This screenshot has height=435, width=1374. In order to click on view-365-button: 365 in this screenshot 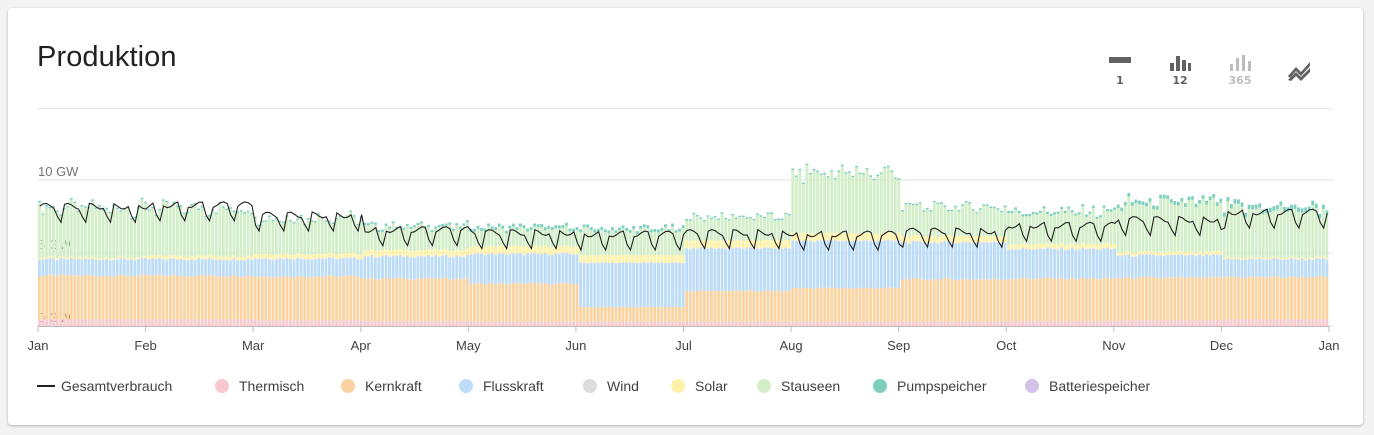, I will do `click(1240, 72)`.